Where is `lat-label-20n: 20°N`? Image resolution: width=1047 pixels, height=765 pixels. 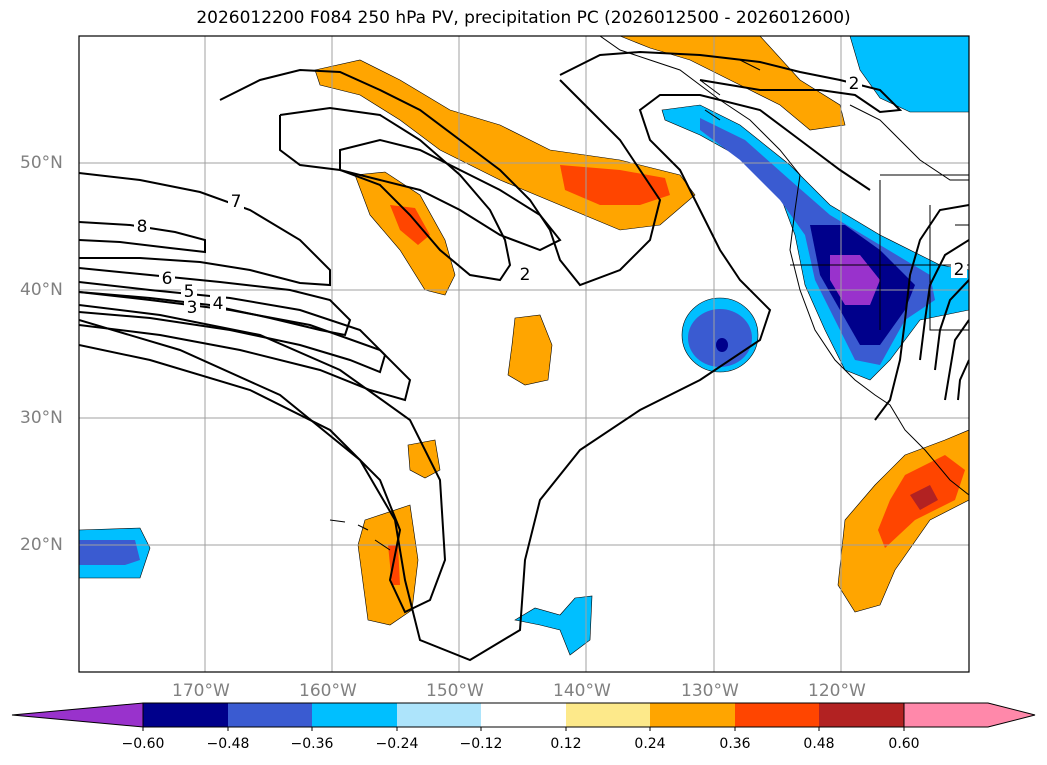 lat-label-20n: 20°N is located at coordinates (41, 545).